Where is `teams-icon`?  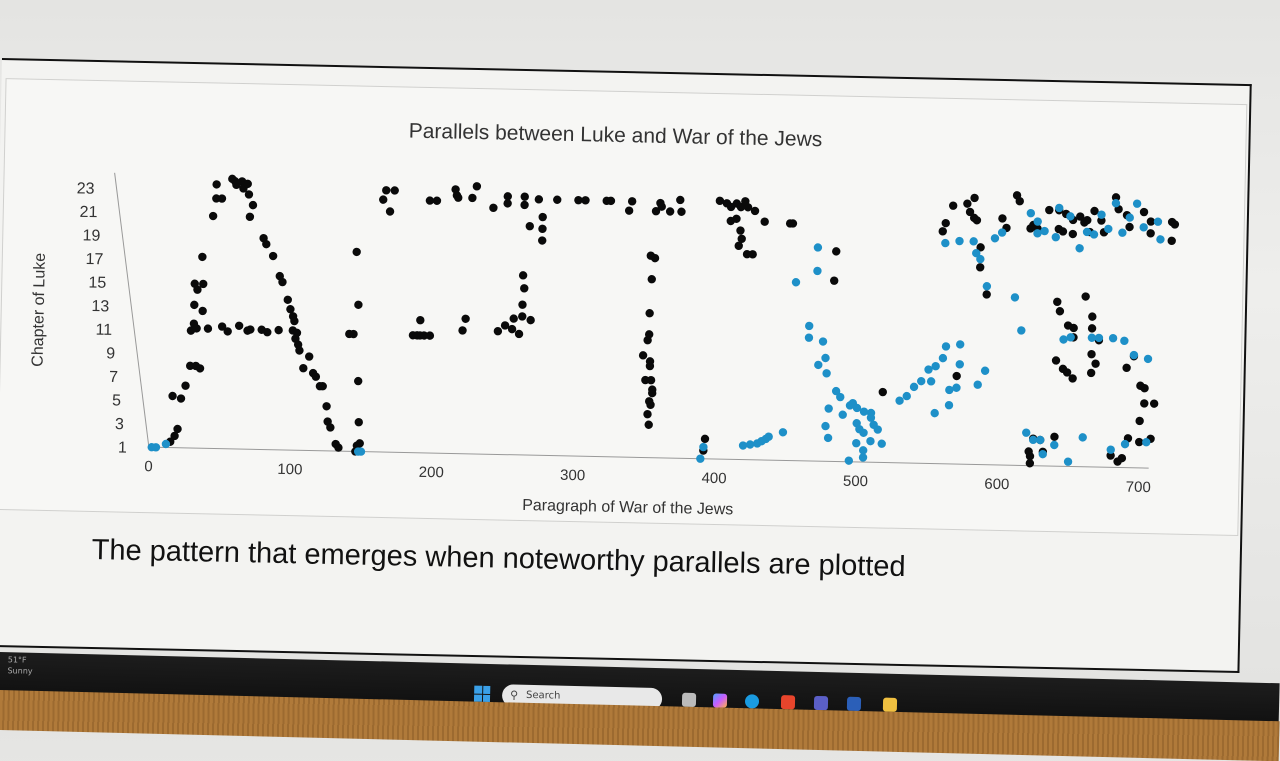 teams-icon is located at coordinates (821, 703).